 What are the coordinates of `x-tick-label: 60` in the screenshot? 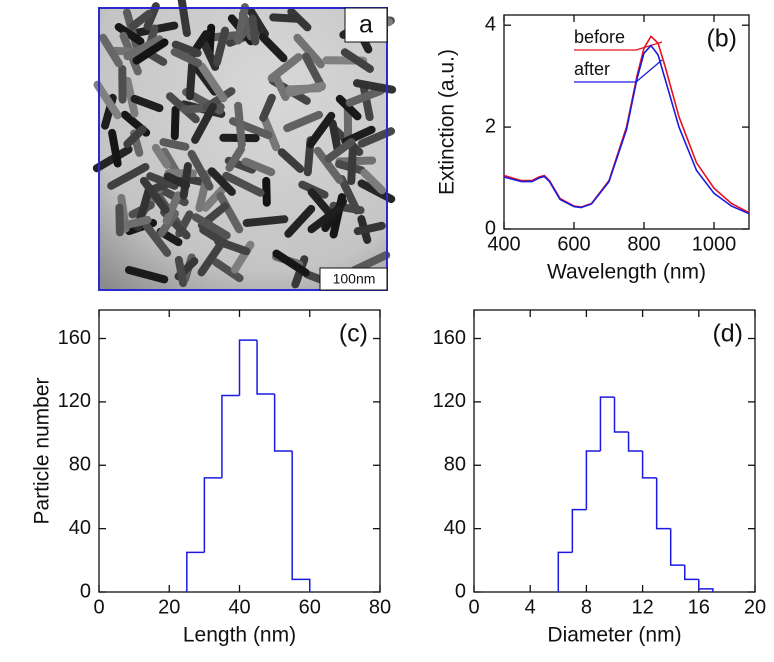 It's located at (310, 607).